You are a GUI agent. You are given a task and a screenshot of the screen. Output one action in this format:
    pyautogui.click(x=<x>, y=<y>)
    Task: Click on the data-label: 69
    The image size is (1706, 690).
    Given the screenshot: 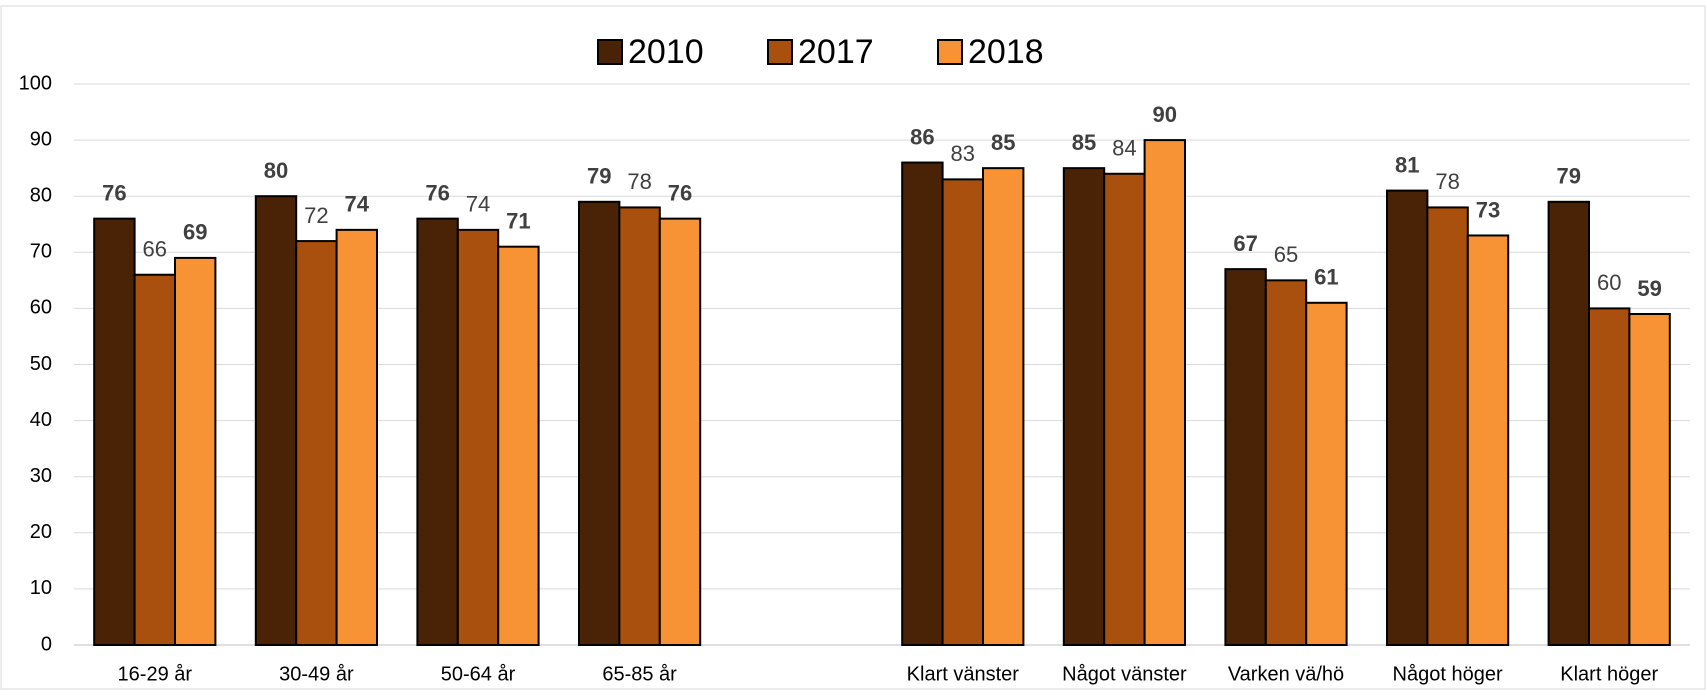 What is the action you would take?
    pyautogui.click(x=195, y=232)
    